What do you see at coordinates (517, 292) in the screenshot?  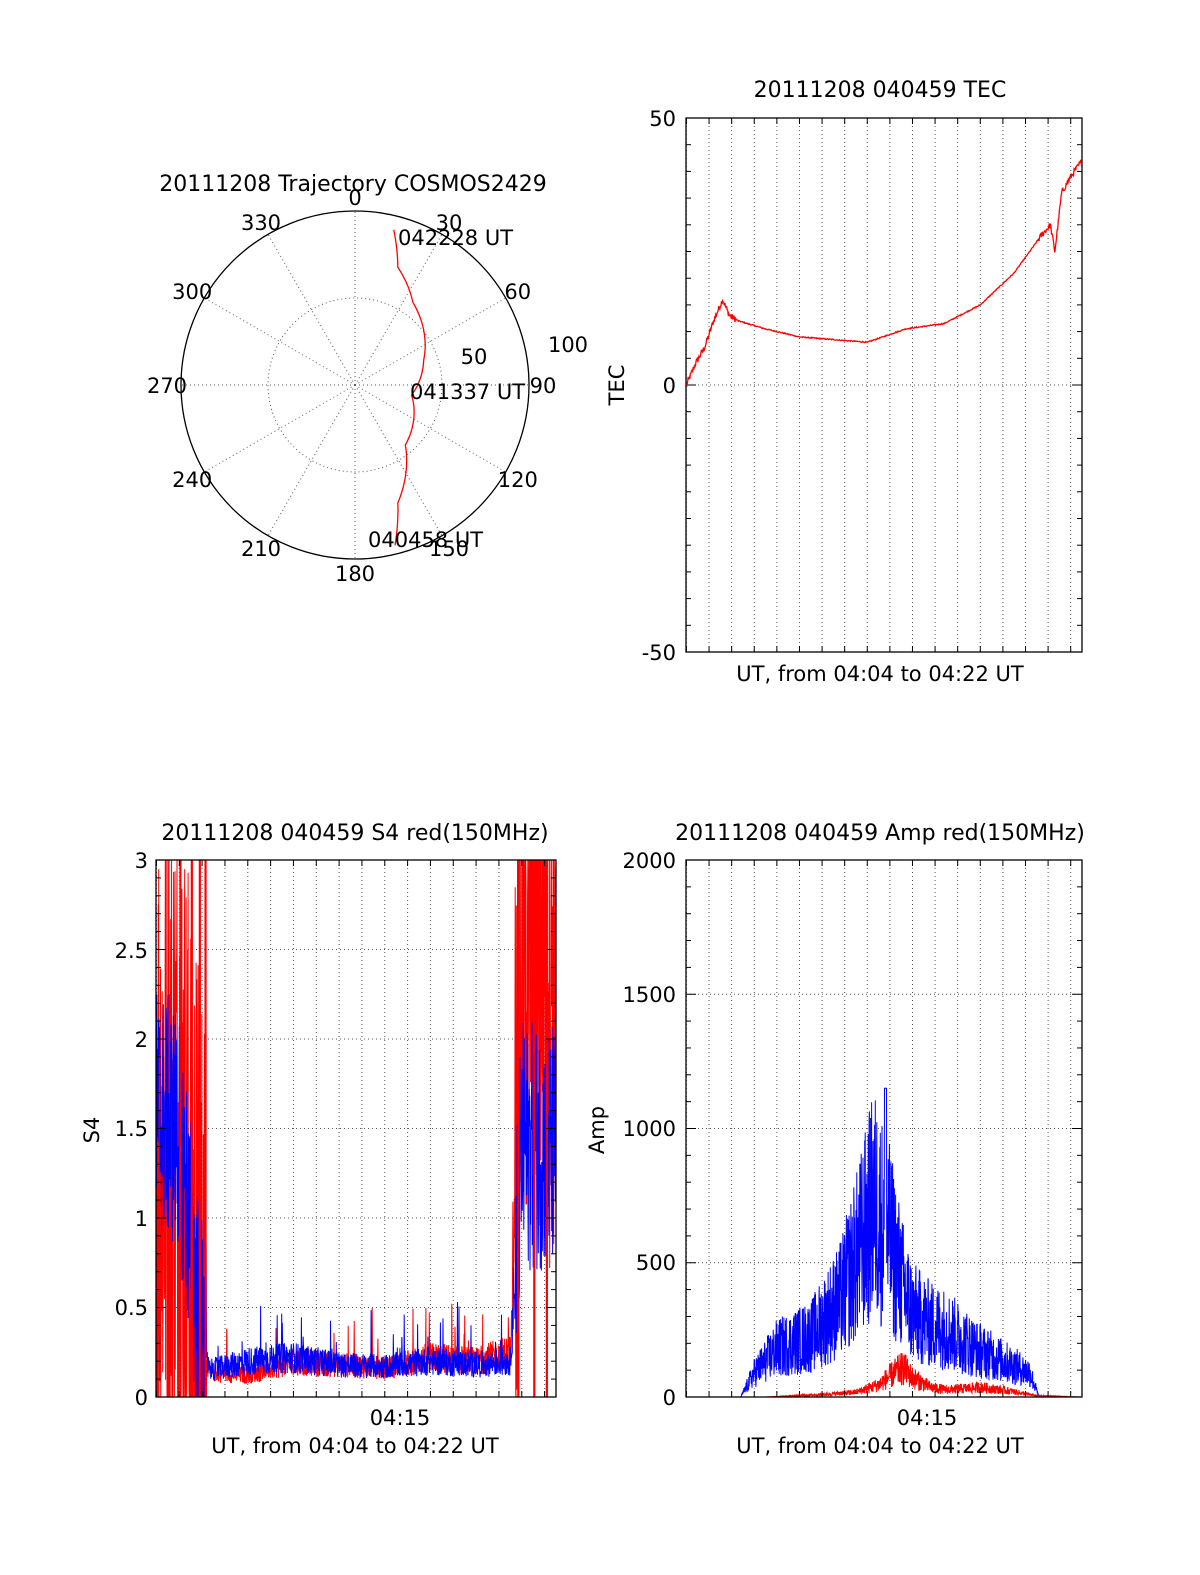 I see `azimuth-label-60: 60` at bounding box center [517, 292].